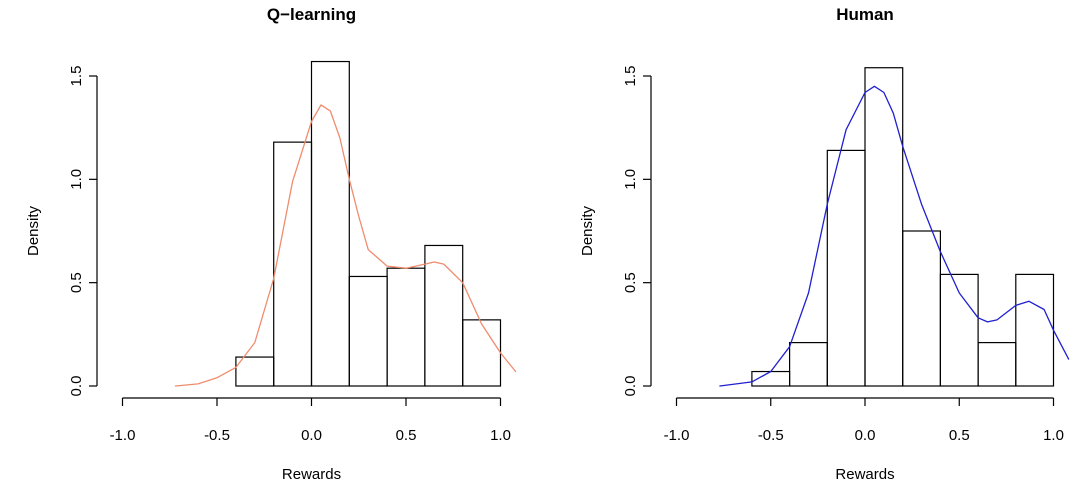 Image resolution: width=1080 pixels, height=488 pixels. I want to click on chart-title: Human, so click(865, 14).